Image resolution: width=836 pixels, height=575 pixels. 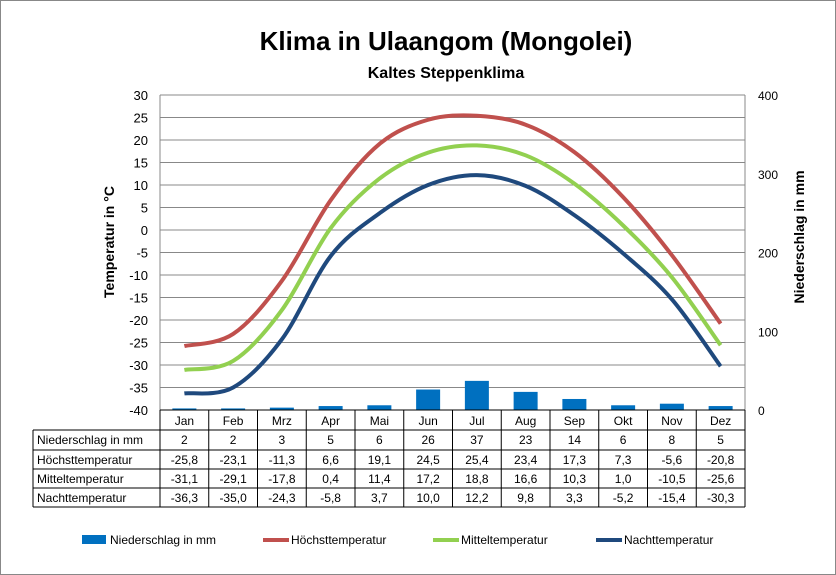 I want to click on y-axis-label: Temperatur in °C, so click(x=109, y=242).